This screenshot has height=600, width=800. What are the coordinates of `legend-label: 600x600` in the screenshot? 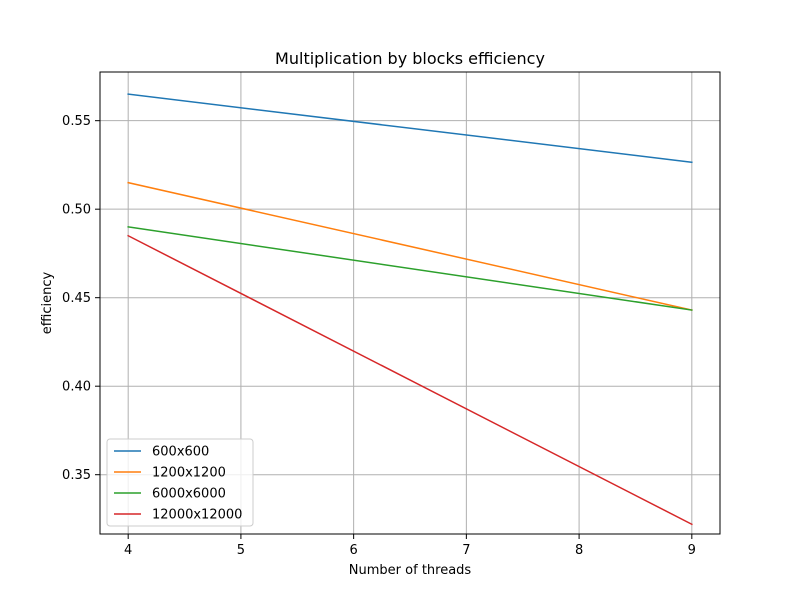 It's located at (180, 452).